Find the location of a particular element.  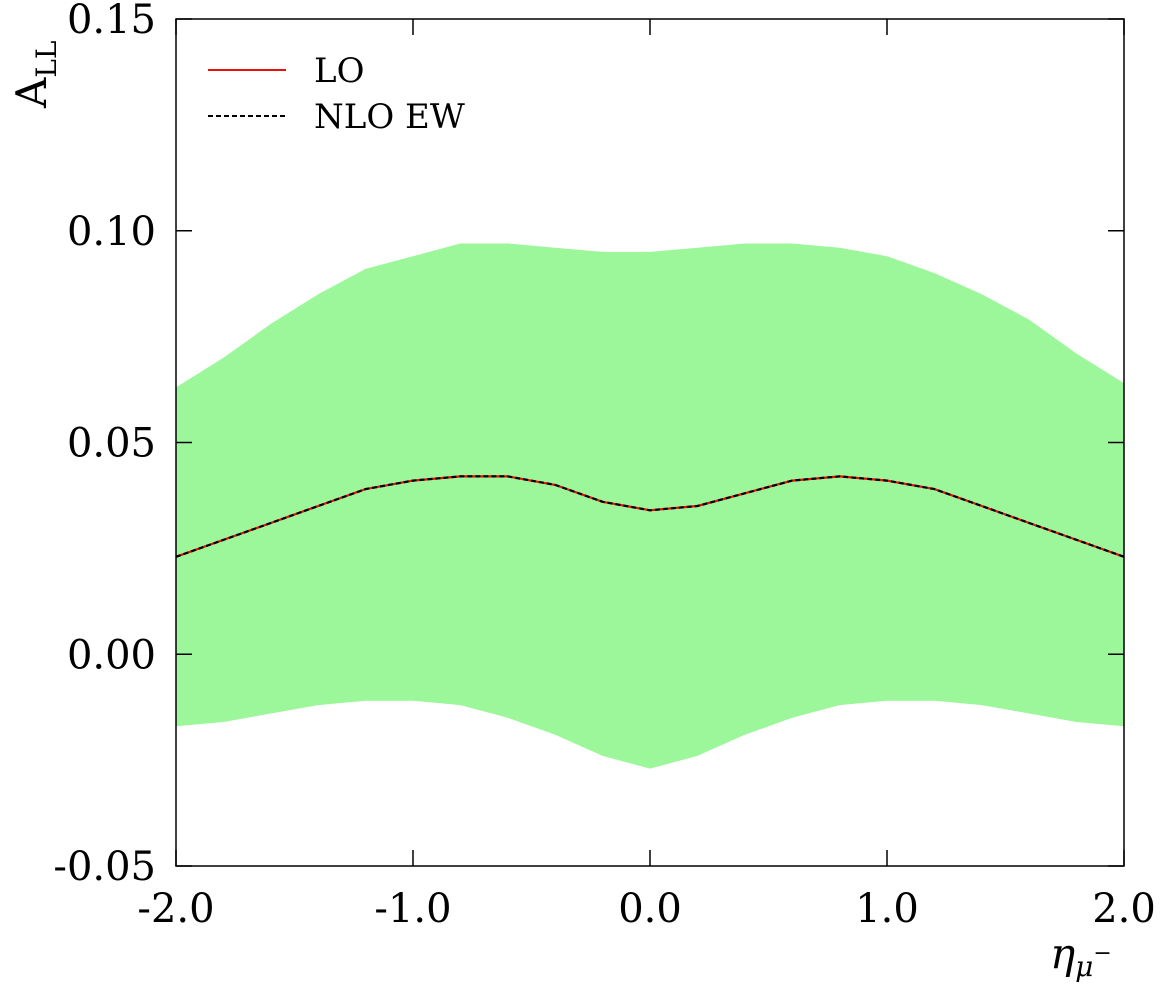

series-line-nlo-ew is located at coordinates (650, 516).